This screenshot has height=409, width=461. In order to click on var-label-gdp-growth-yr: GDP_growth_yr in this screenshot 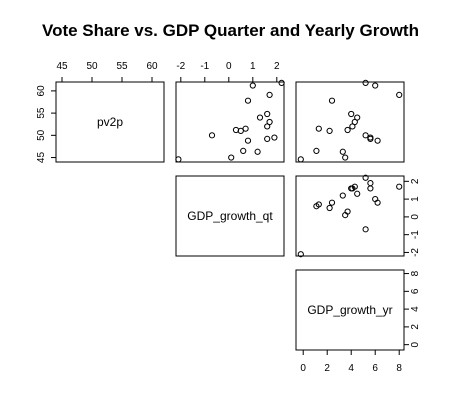, I will do `click(349, 310)`.